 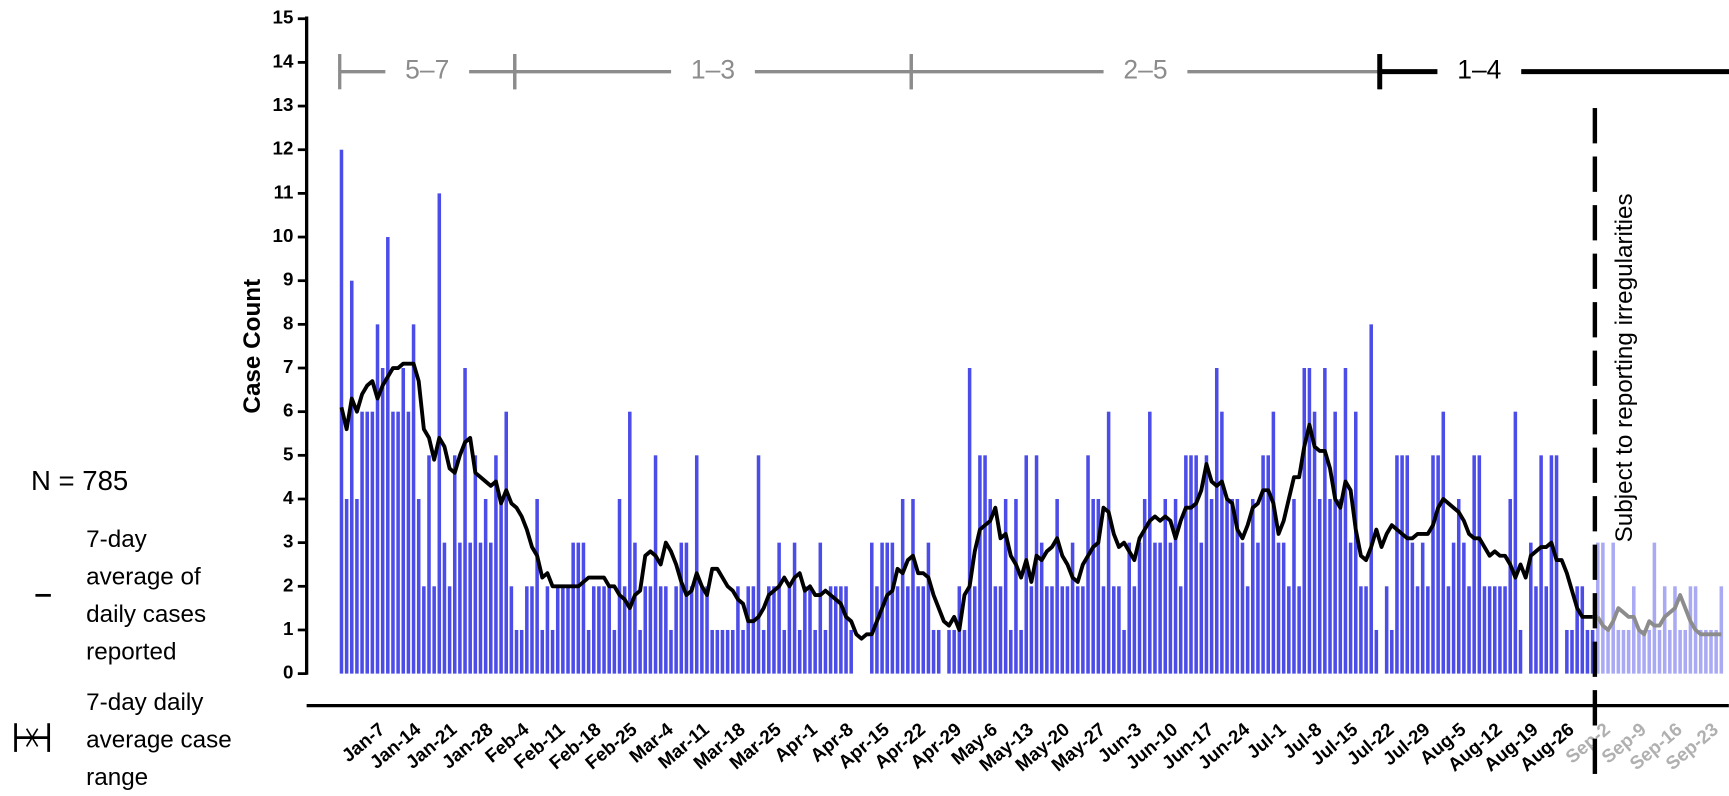 What do you see at coordinates (146, 595) in the screenshot?
I see `legend-line-box: 7-day average of daily cases reported` at bounding box center [146, 595].